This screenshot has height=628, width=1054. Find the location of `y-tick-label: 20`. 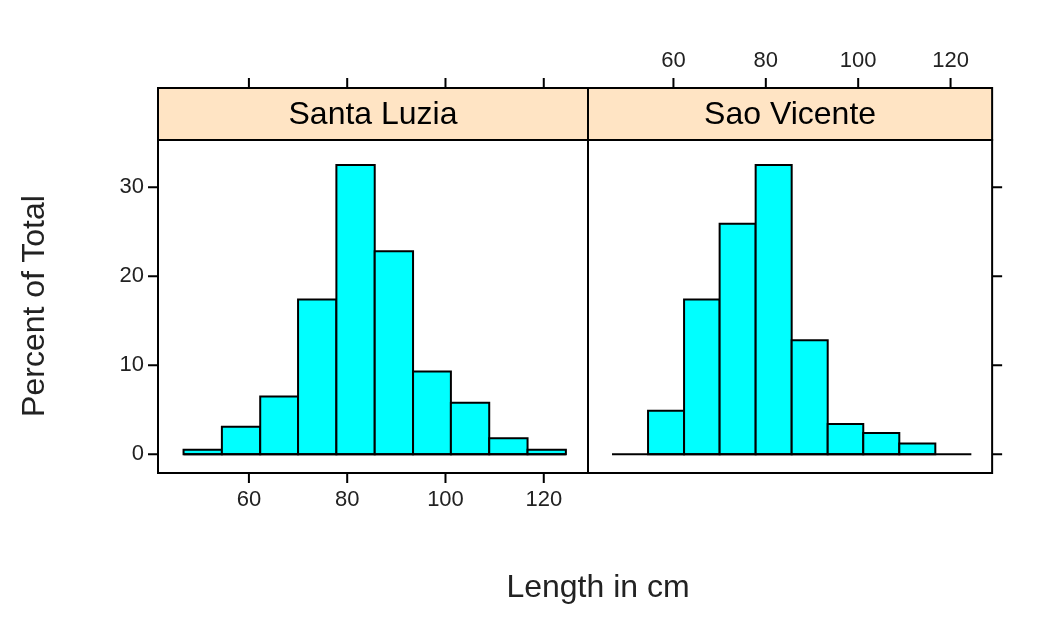

y-tick-label: 20 is located at coordinates (131, 275).